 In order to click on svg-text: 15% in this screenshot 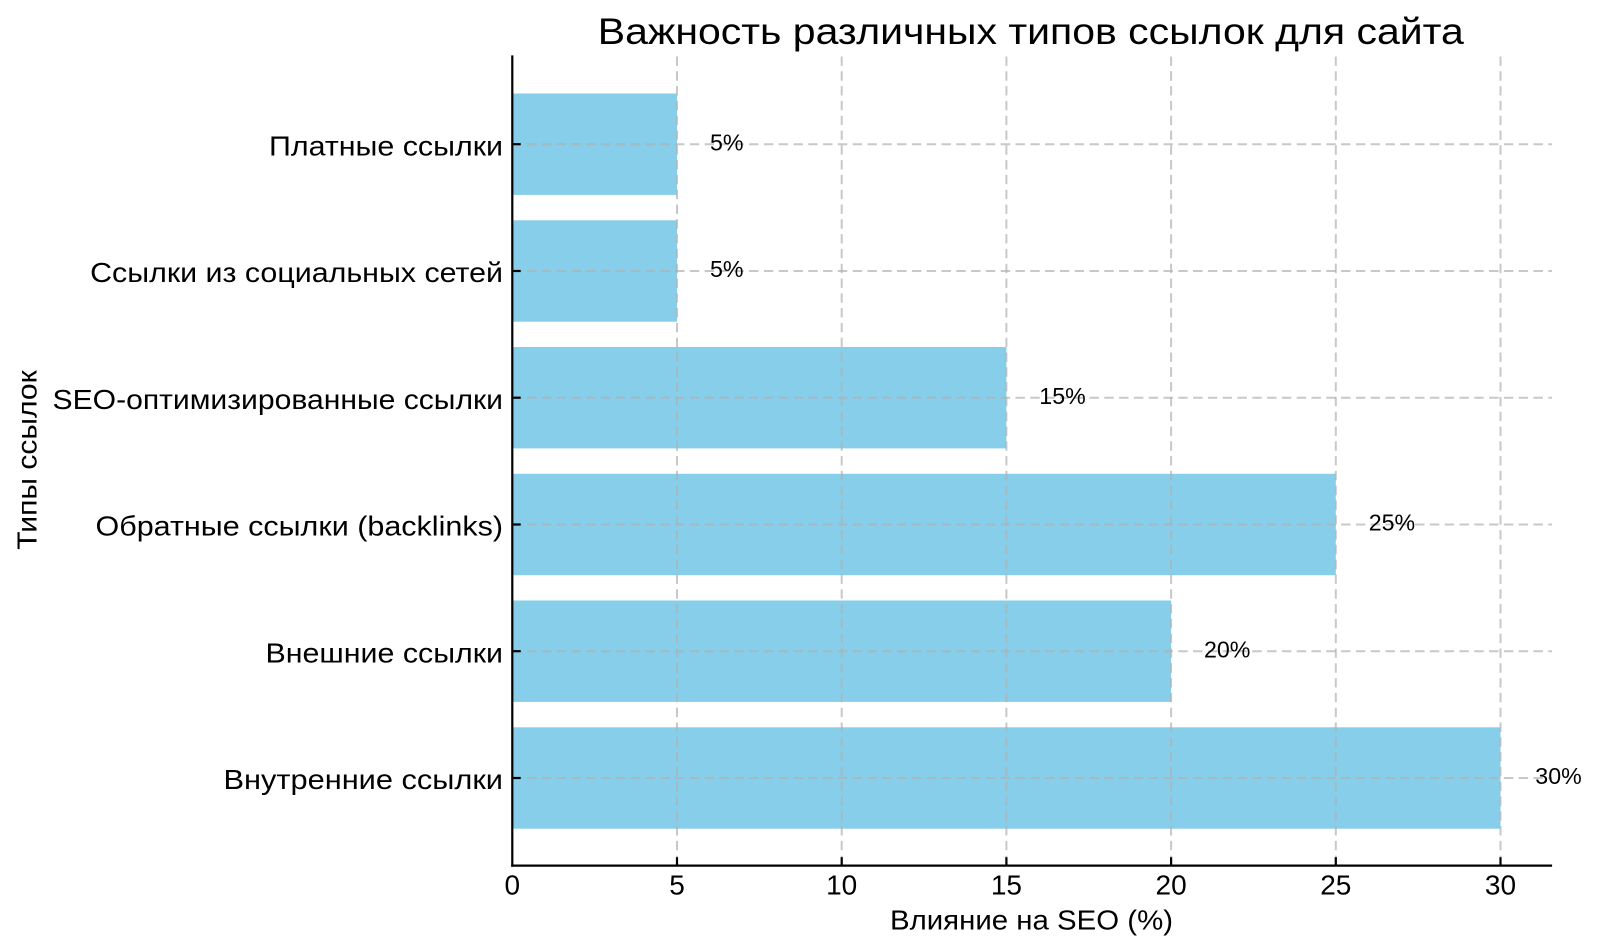, I will do `click(1062, 396)`.